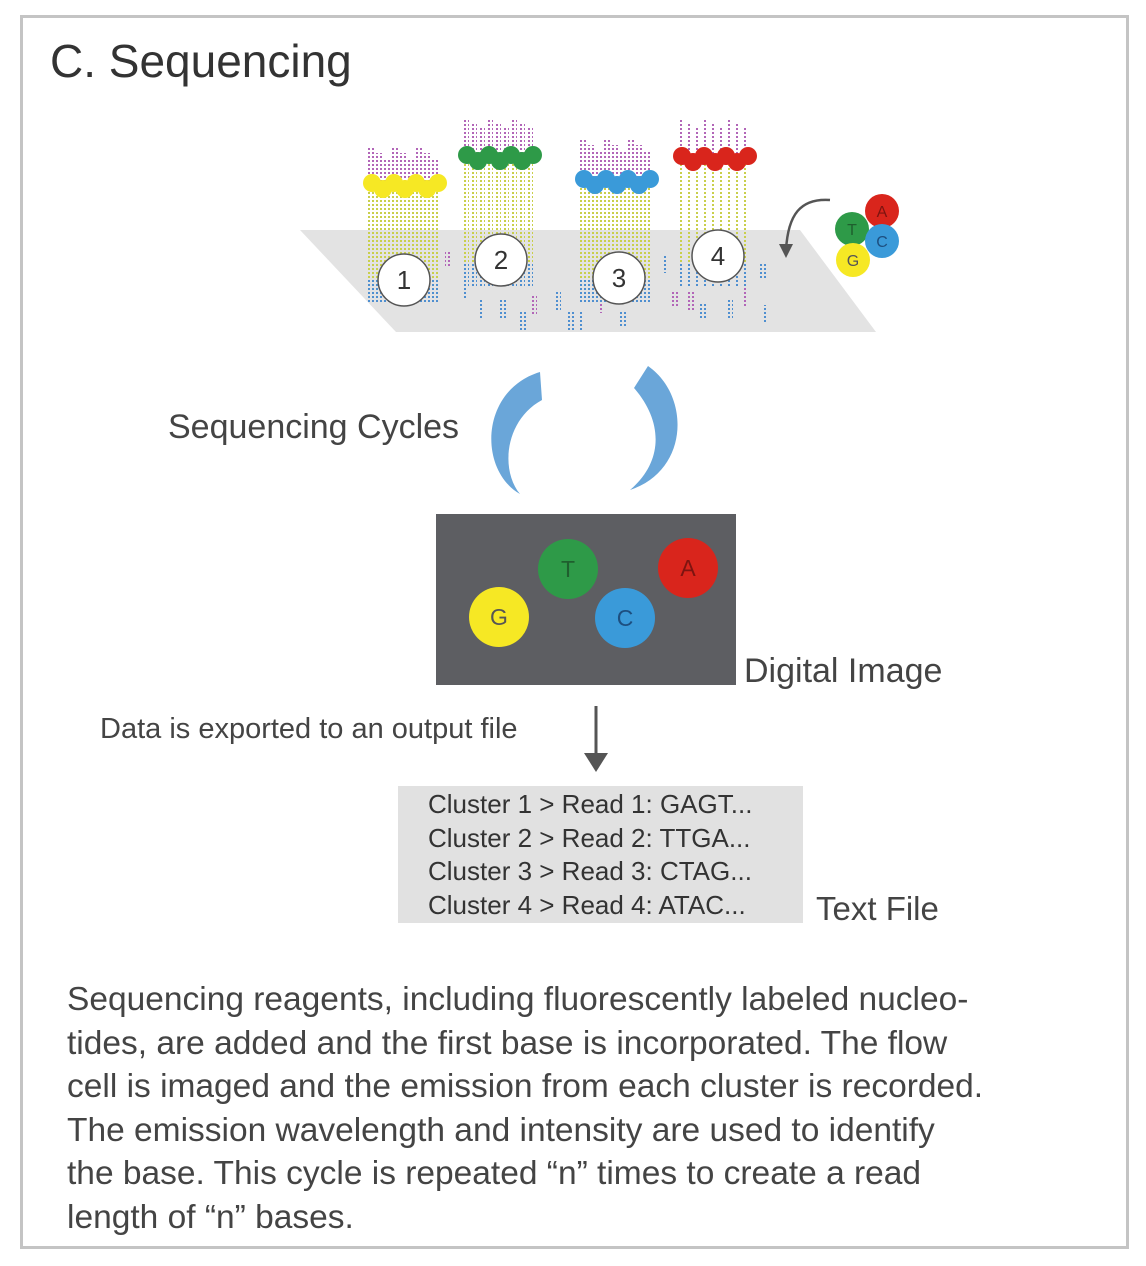 The width and height of the screenshot is (1146, 1266). What do you see at coordinates (718, 256) in the screenshot?
I see `cluster-number: 4` at bounding box center [718, 256].